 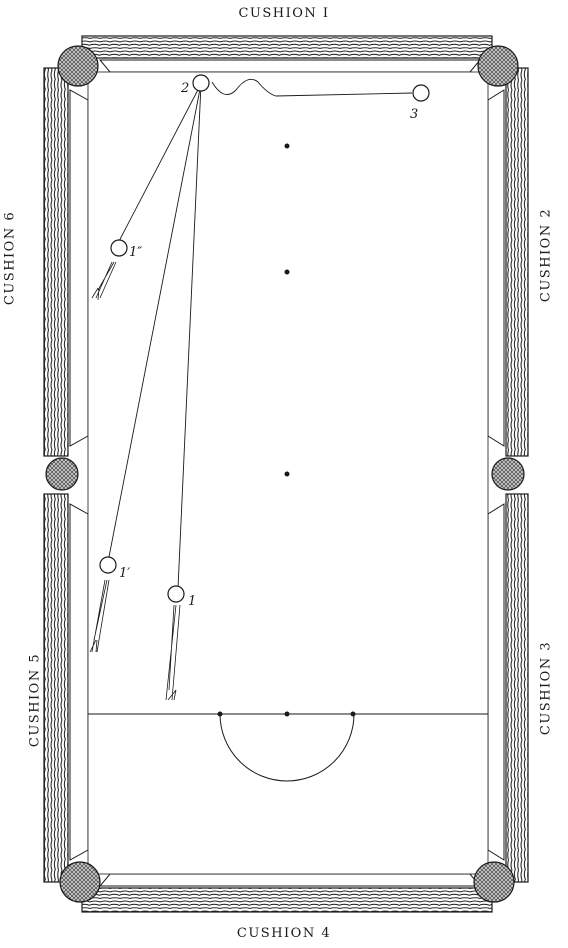 I want to click on cue-sticks, so click(x=135, y=481).